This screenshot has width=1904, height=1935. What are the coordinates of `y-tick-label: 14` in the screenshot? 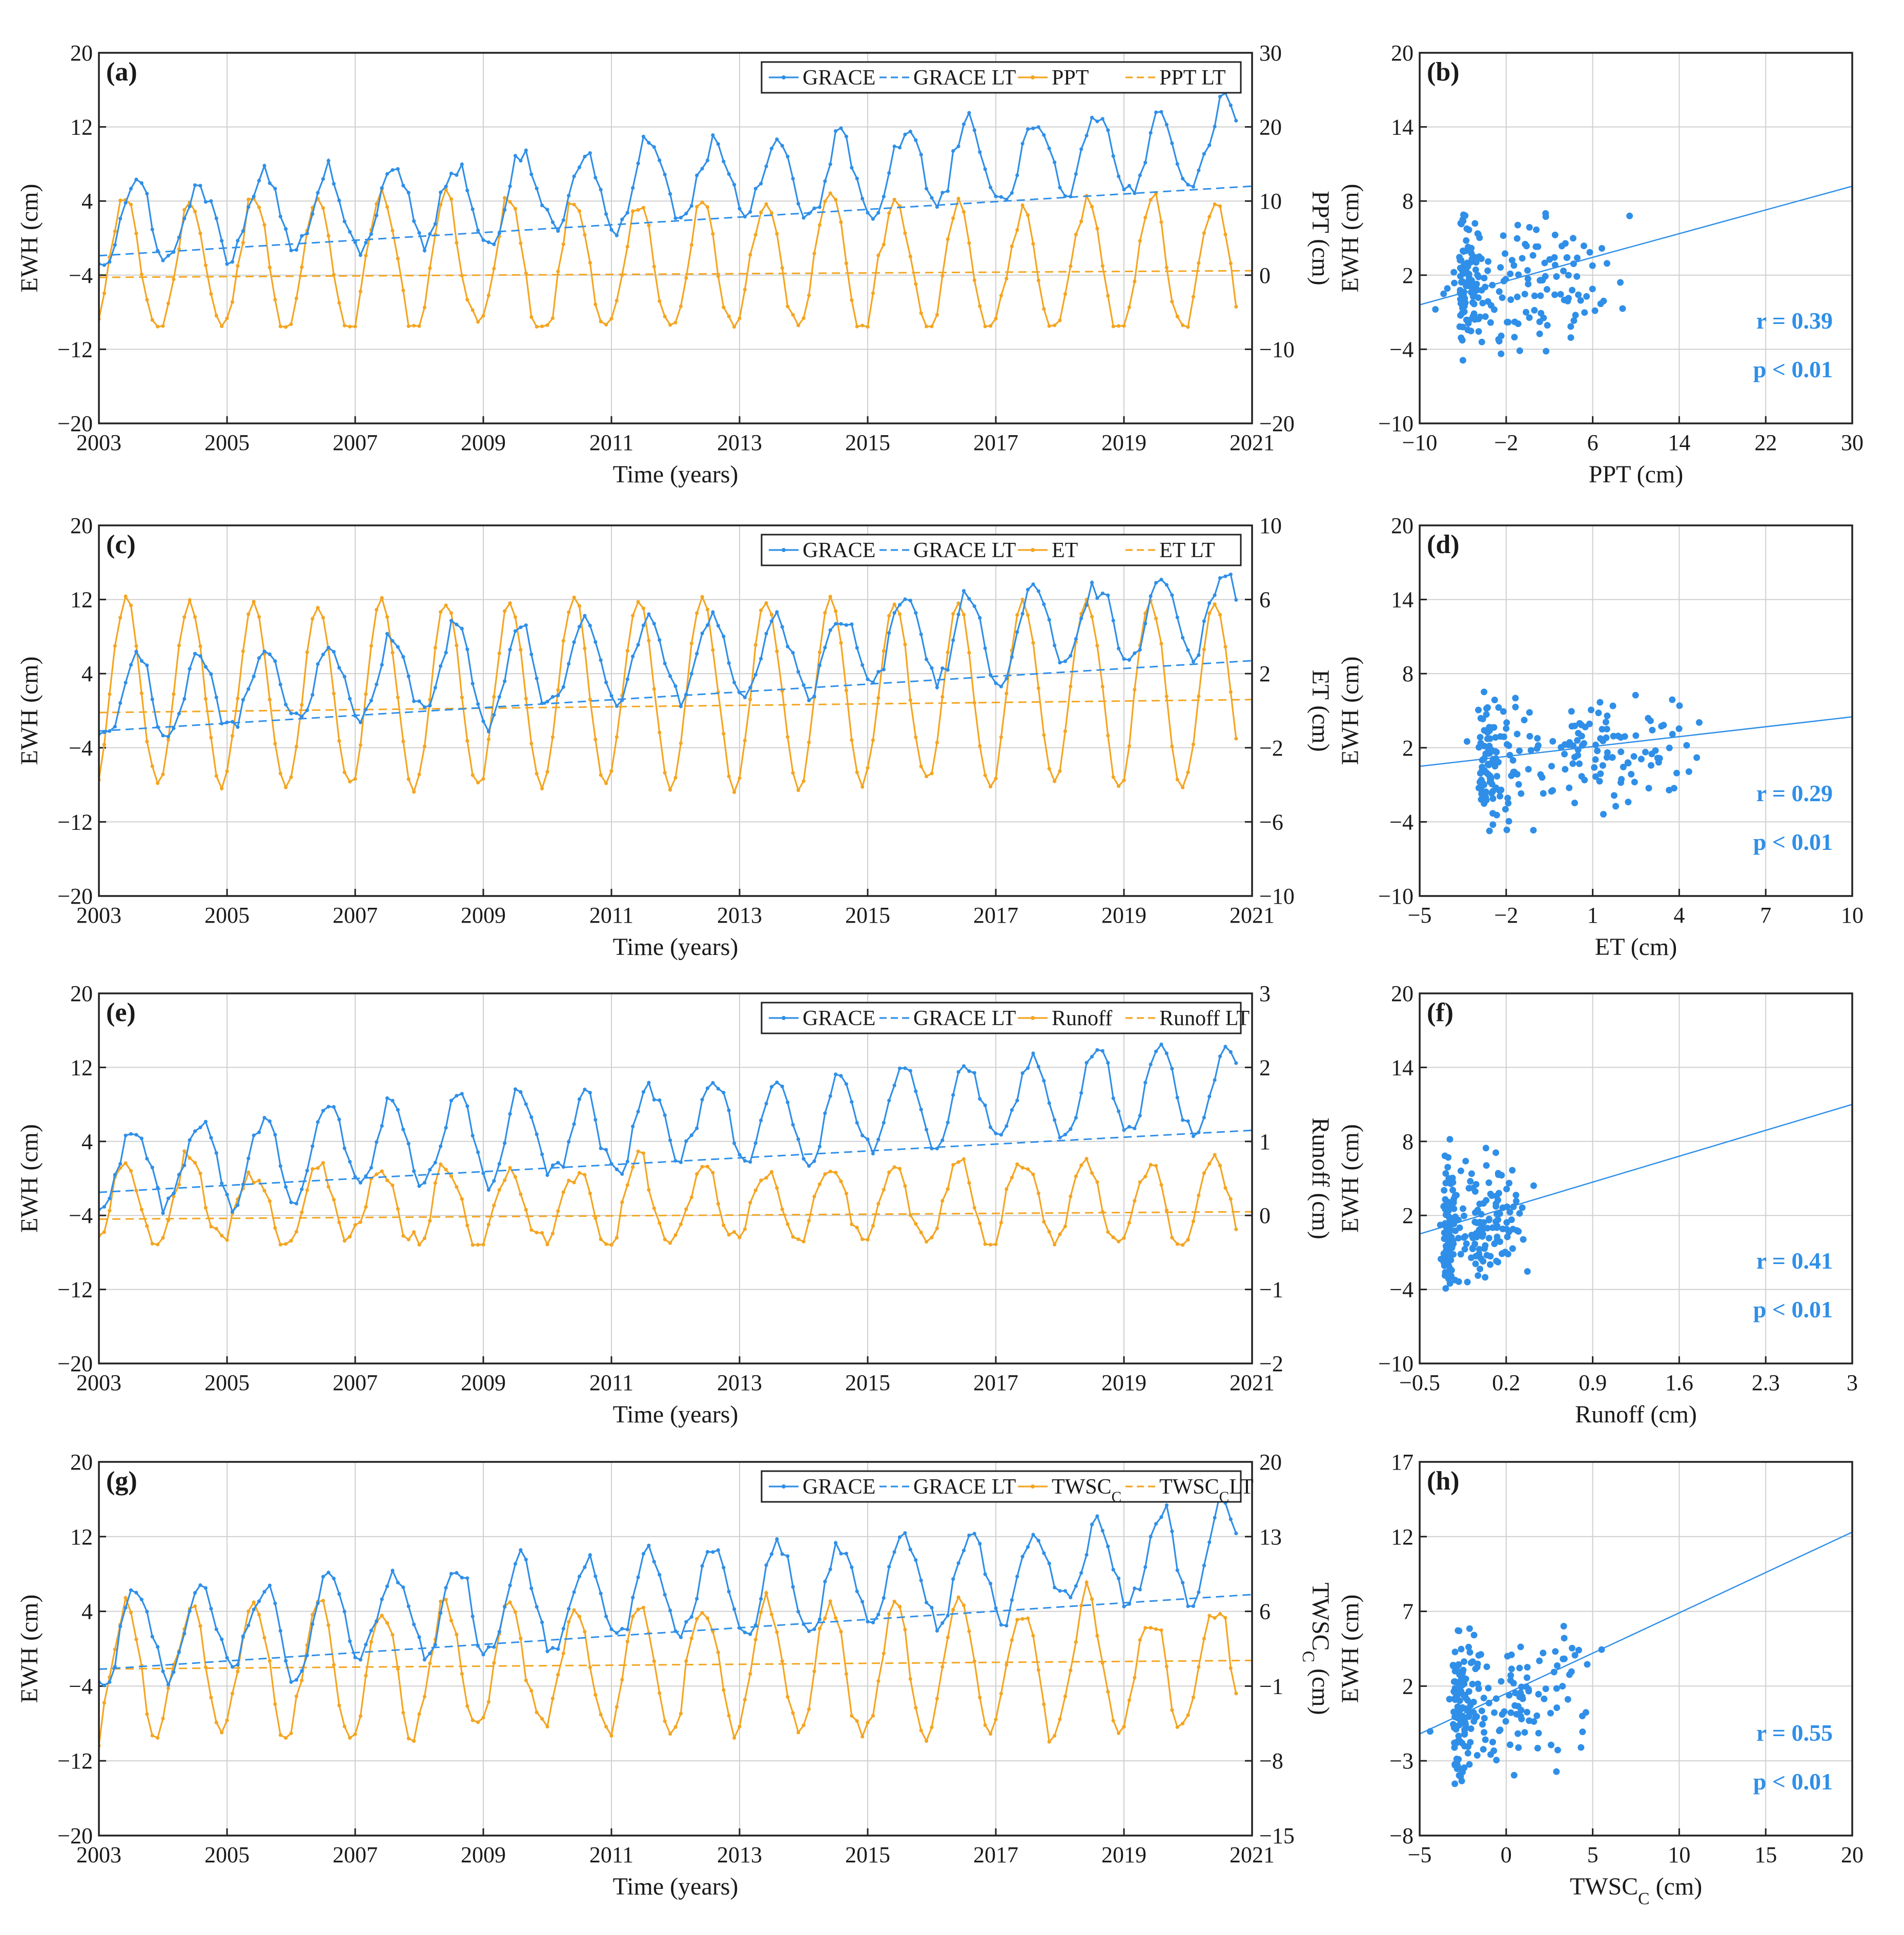 It's located at (1402, 128).